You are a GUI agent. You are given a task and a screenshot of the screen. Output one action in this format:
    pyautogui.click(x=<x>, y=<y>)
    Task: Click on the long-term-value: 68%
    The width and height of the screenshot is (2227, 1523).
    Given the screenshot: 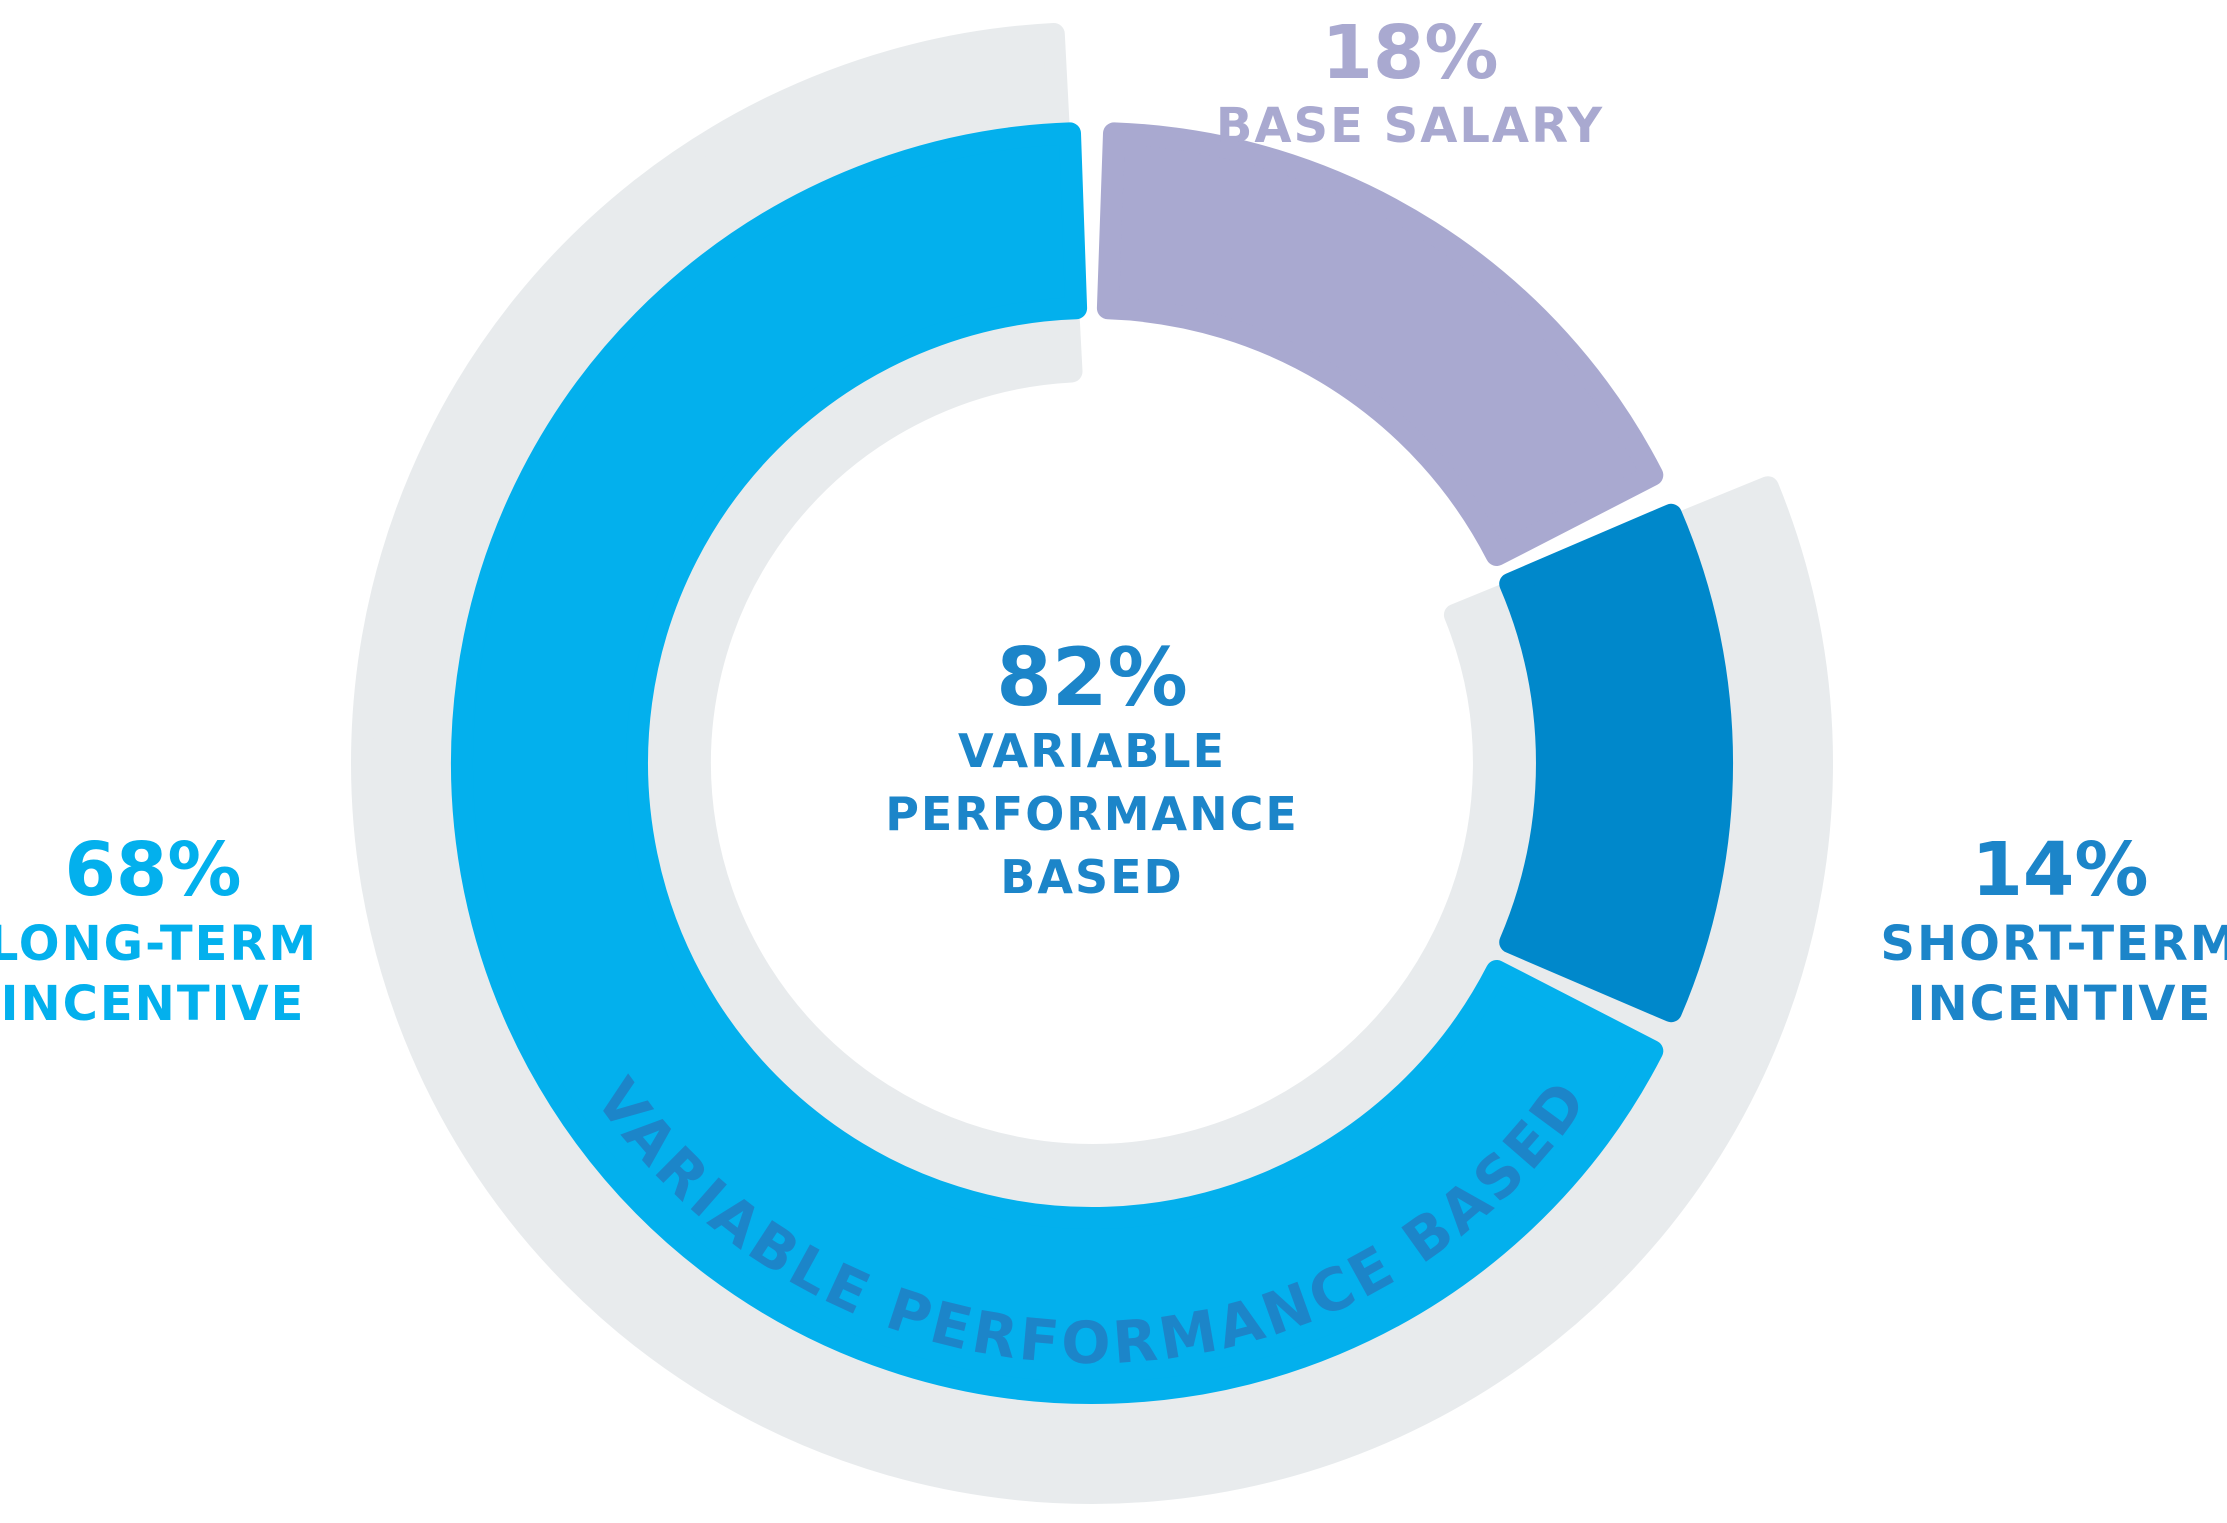 What is the action you would take?
    pyautogui.click(x=152, y=870)
    